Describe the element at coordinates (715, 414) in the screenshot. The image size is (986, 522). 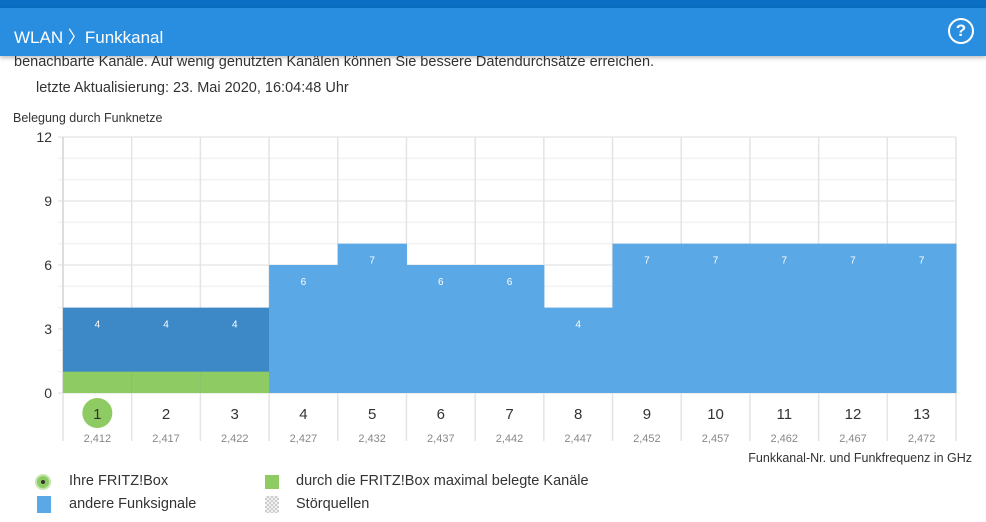
I see `x-tick-channel: 10` at that location.